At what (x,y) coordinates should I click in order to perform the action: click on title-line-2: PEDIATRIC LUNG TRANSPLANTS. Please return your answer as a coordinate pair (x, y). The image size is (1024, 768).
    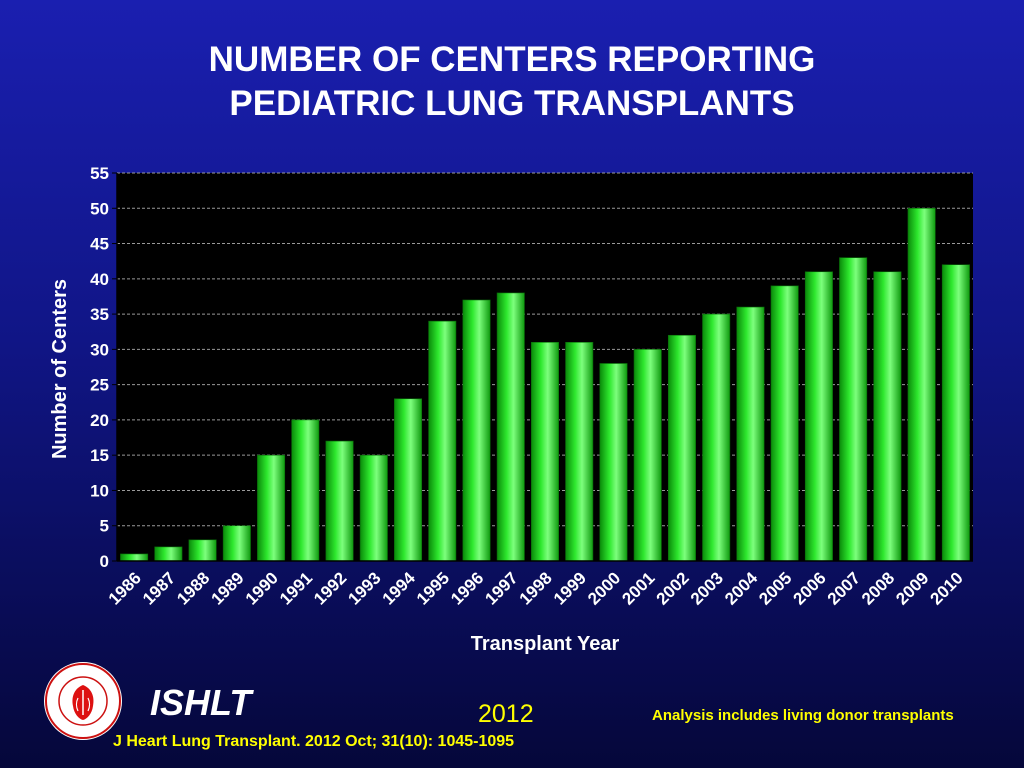
    Looking at the image, I should click on (512, 103).